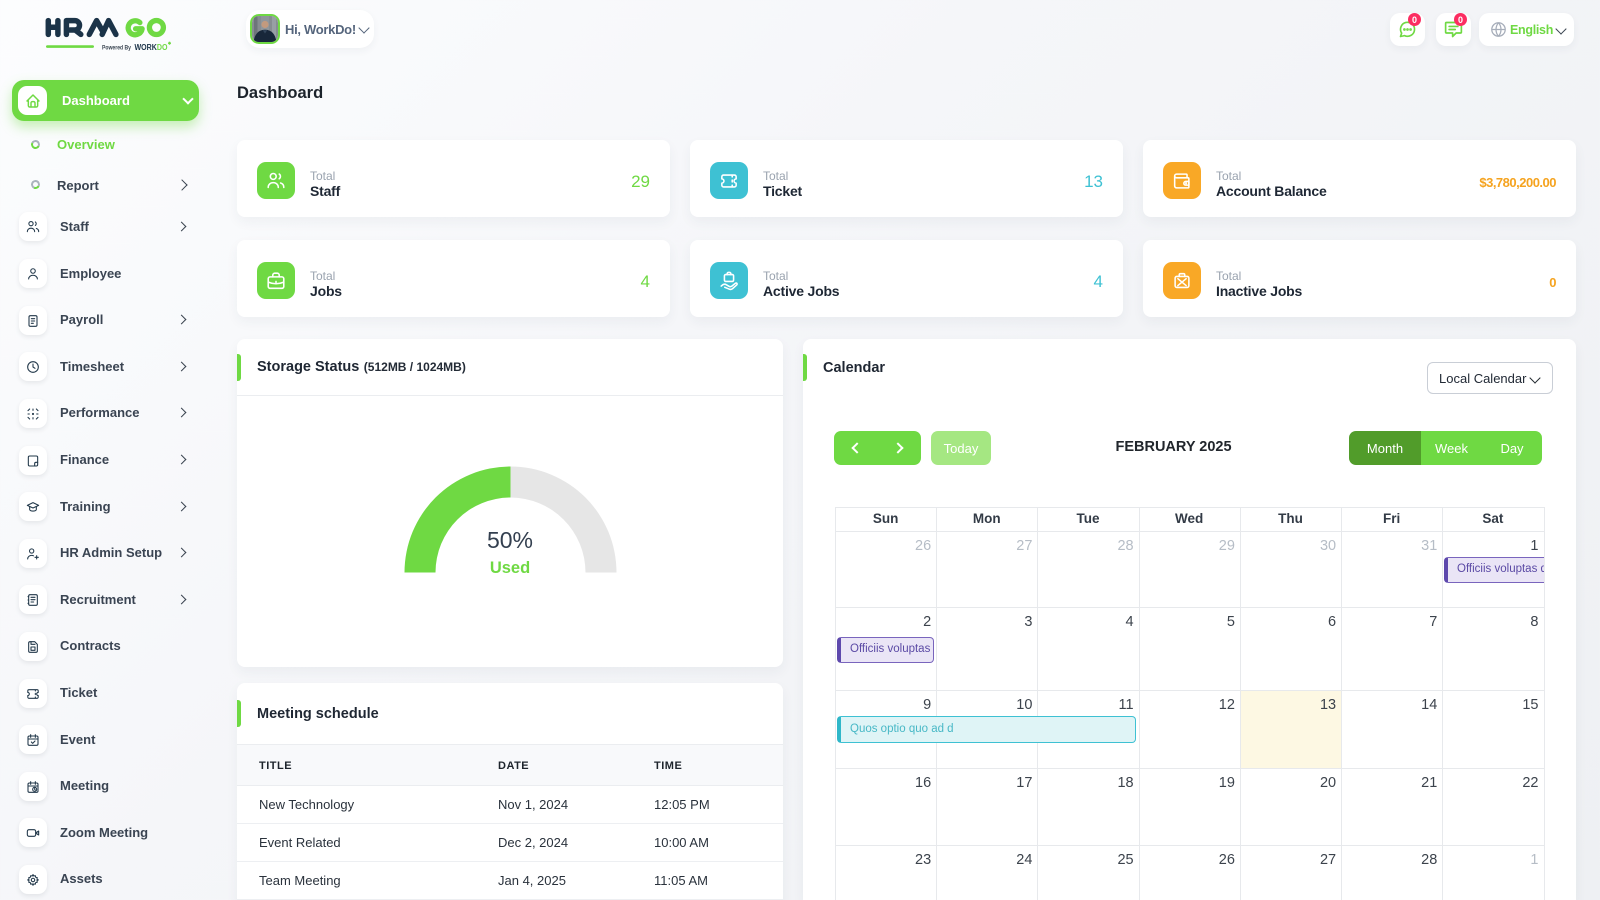  Describe the element at coordinates (116, 47) in the screenshot. I see `svg-text: Powered By` at that location.